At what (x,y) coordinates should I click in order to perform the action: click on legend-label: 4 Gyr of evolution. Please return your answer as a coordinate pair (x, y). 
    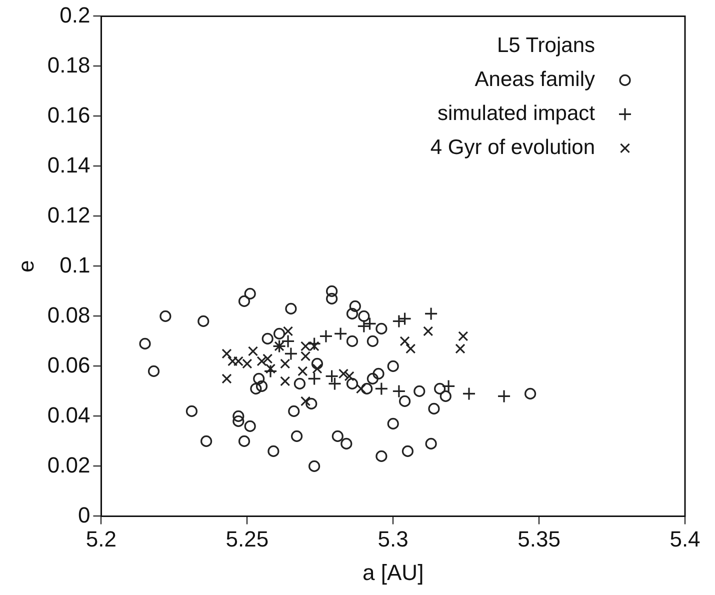
    Looking at the image, I should click on (512, 147).